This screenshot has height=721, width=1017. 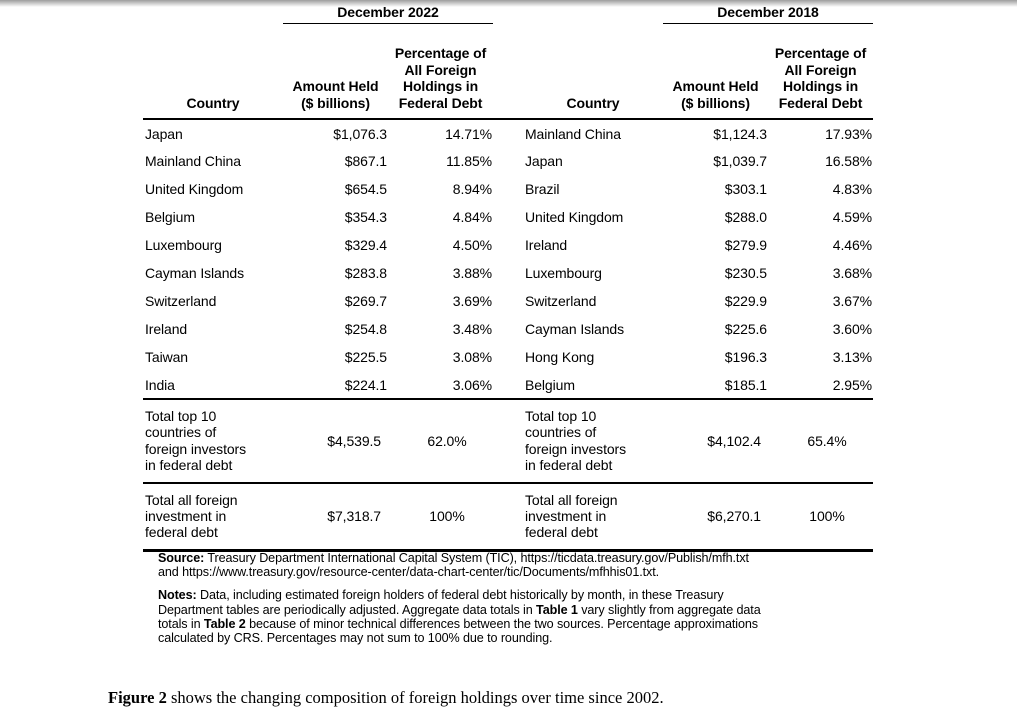 What do you see at coordinates (213, 386) in the screenshot?
I see `country-cell: India` at bounding box center [213, 386].